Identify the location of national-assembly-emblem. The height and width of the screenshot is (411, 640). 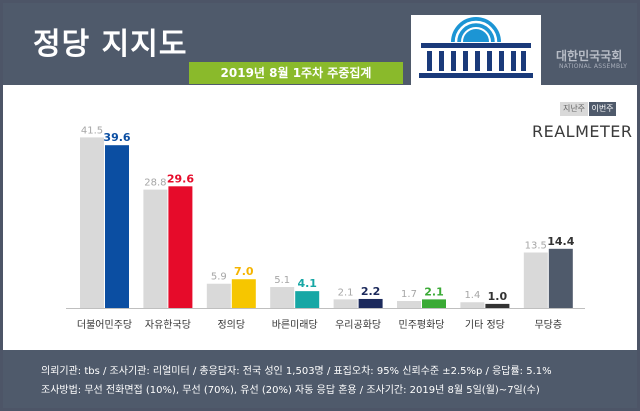
(476, 50).